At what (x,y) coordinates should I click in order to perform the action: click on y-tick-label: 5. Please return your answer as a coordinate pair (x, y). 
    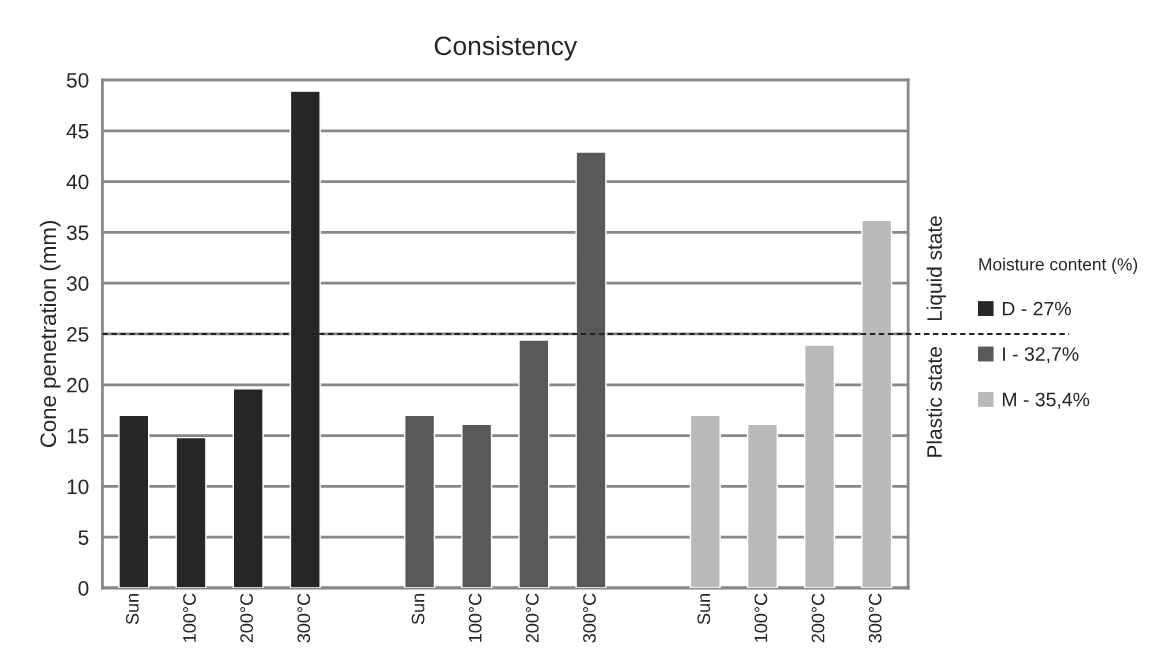
    Looking at the image, I should click on (83, 537).